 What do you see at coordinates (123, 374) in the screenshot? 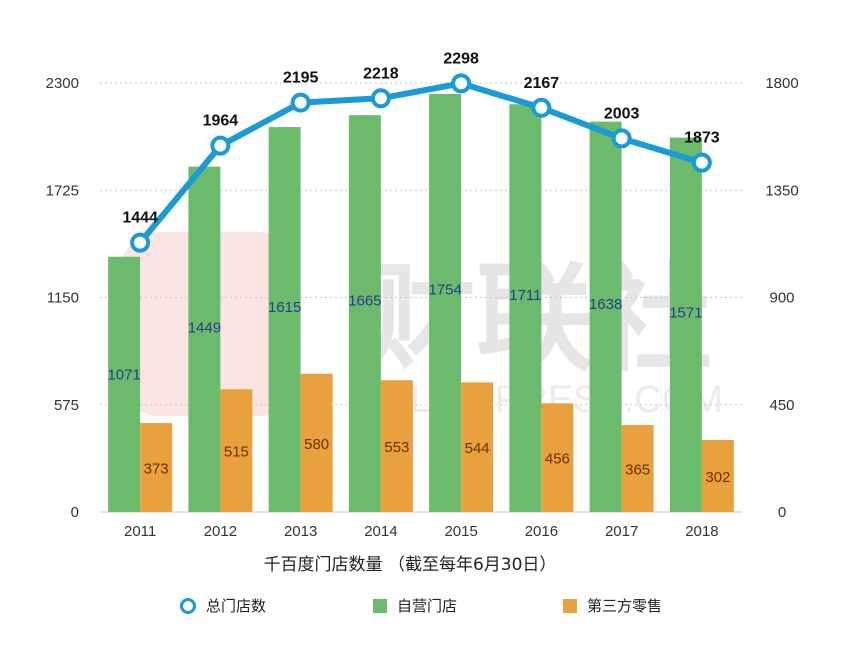
I see `bar-label-self-operated: 1071` at bounding box center [123, 374].